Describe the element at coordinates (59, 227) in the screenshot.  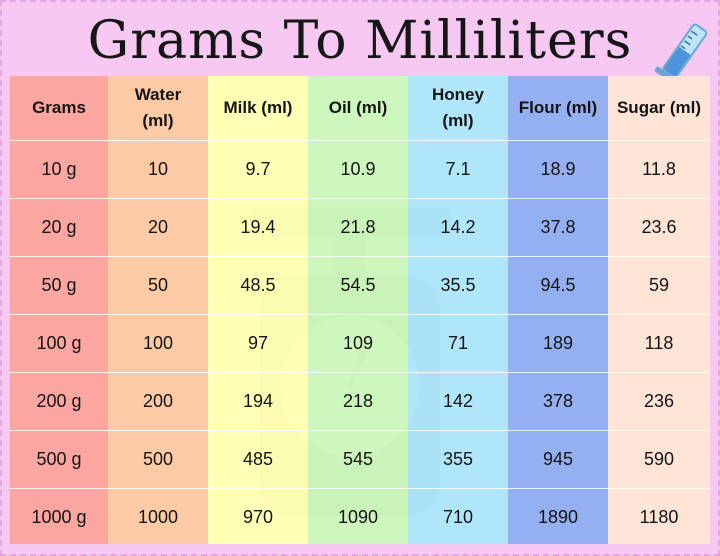
I see `cell-grams: 20 g` at that location.